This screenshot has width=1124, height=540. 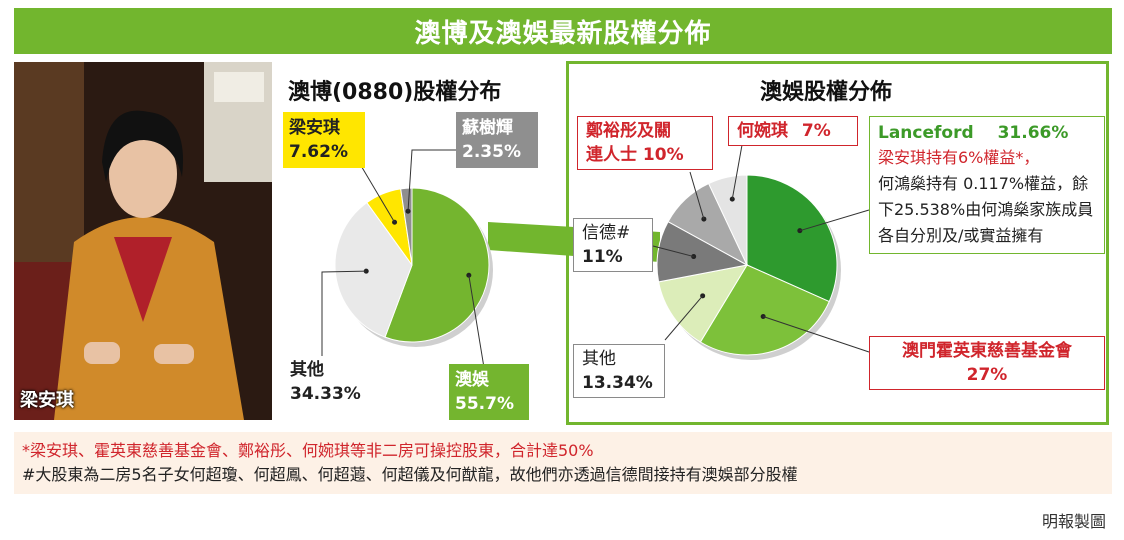 I want to click on label-stdm-ho-pct: 7%, so click(x=816, y=131).